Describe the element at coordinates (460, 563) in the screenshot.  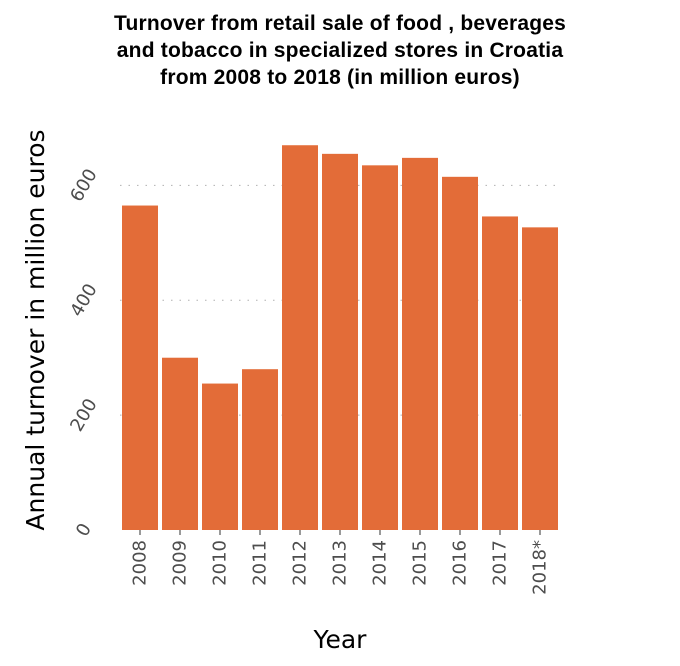
I see `x-tick-label-2016: 2016` at that location.